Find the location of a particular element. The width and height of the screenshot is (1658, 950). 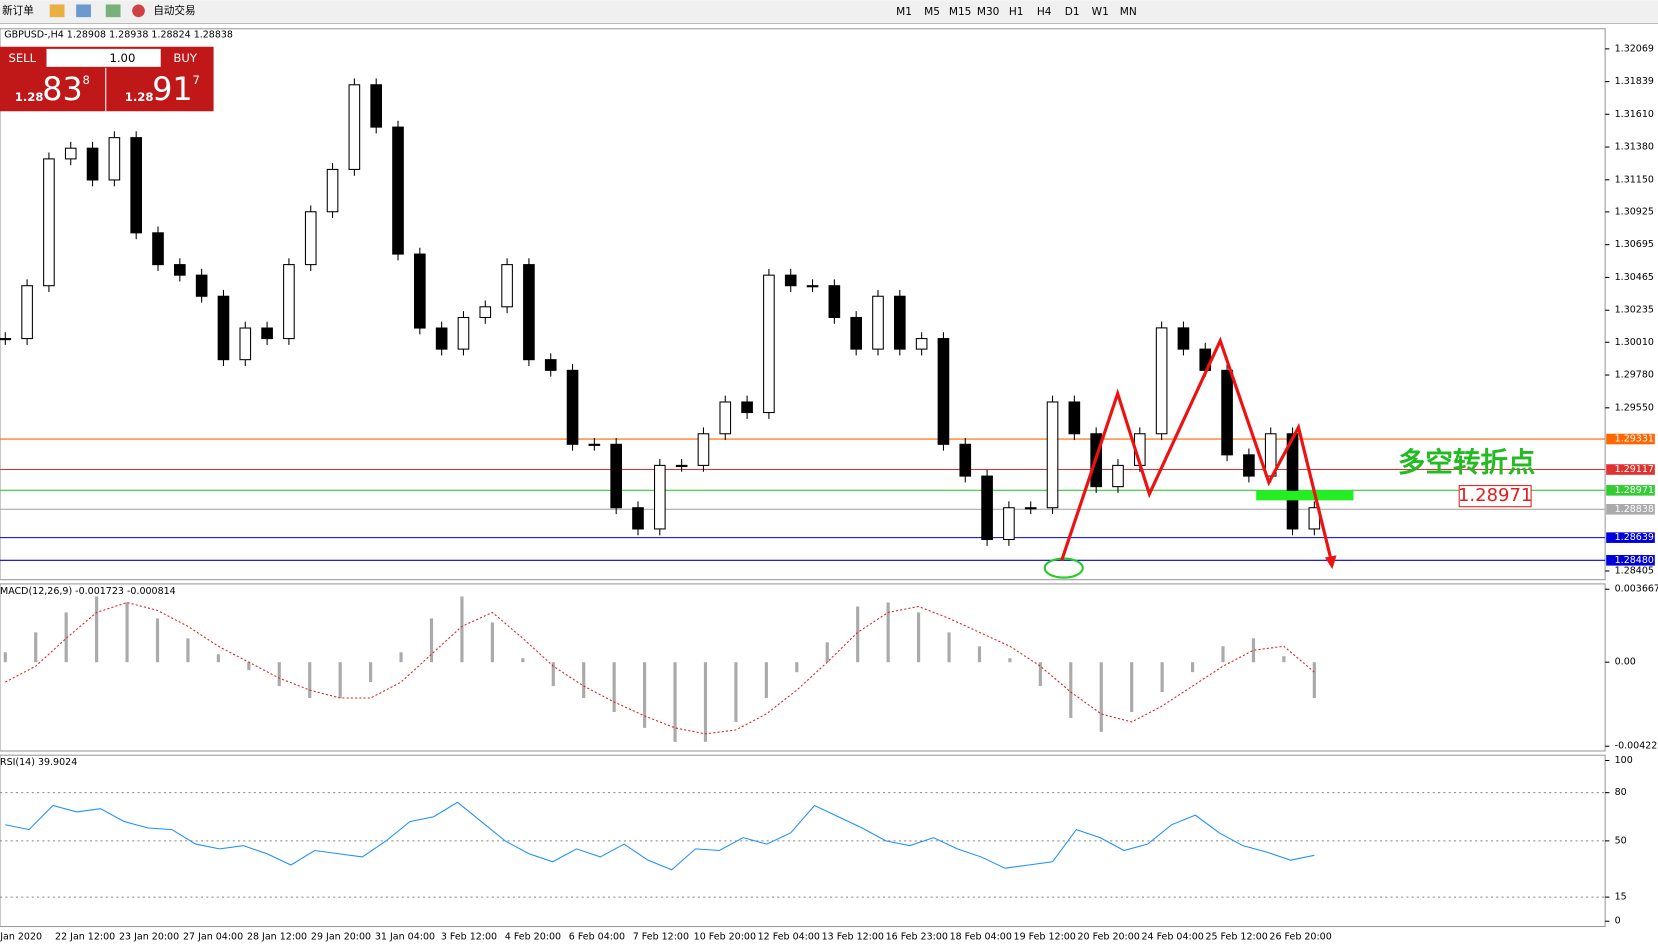

y-tick-label: 1.31380 is located at coordinates (1634, 147).